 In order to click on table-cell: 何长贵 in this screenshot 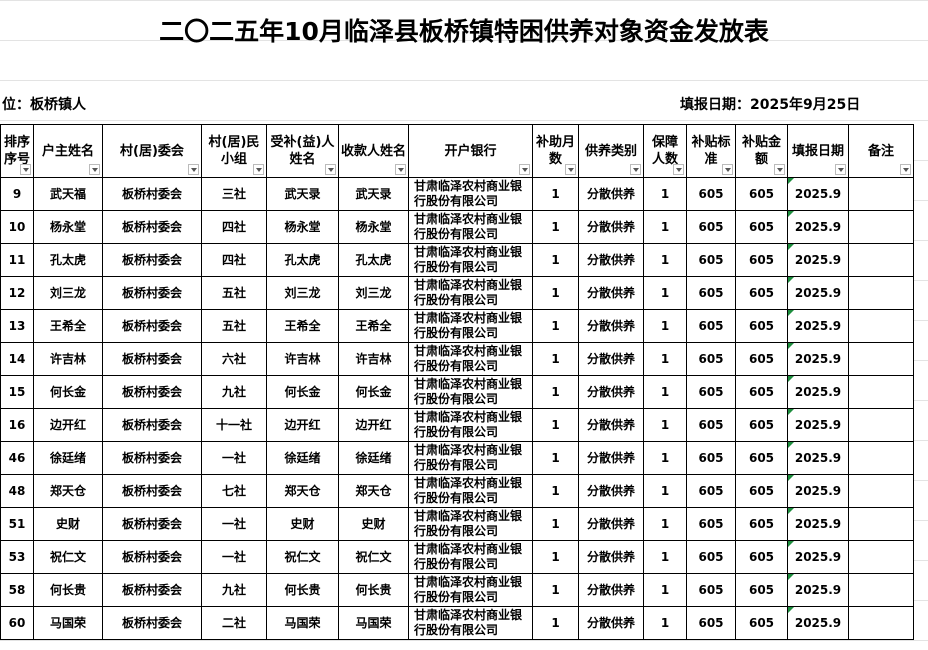, I will do `click(373, 590)`.